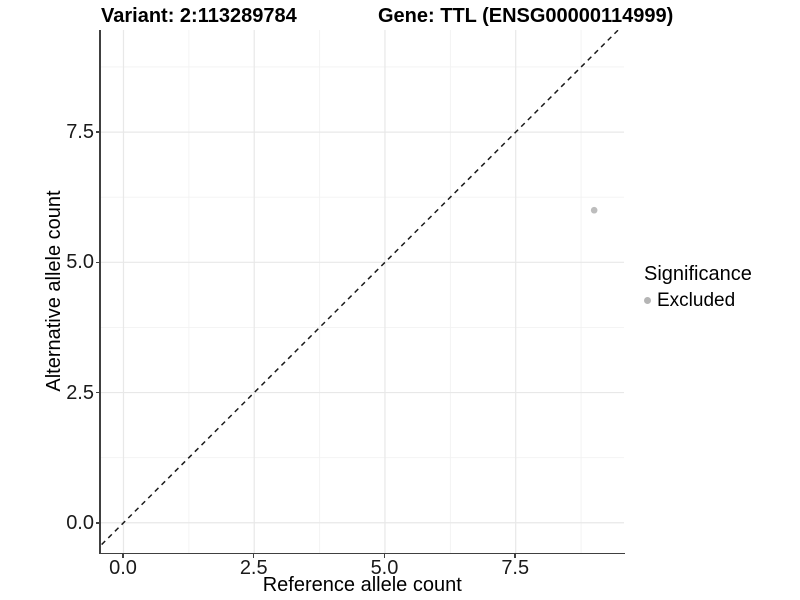  What do you see at coordinates (362, 585) in the screenshot?
I see `x-axis-title: Reference allele count` at bounding box center [362, 585].